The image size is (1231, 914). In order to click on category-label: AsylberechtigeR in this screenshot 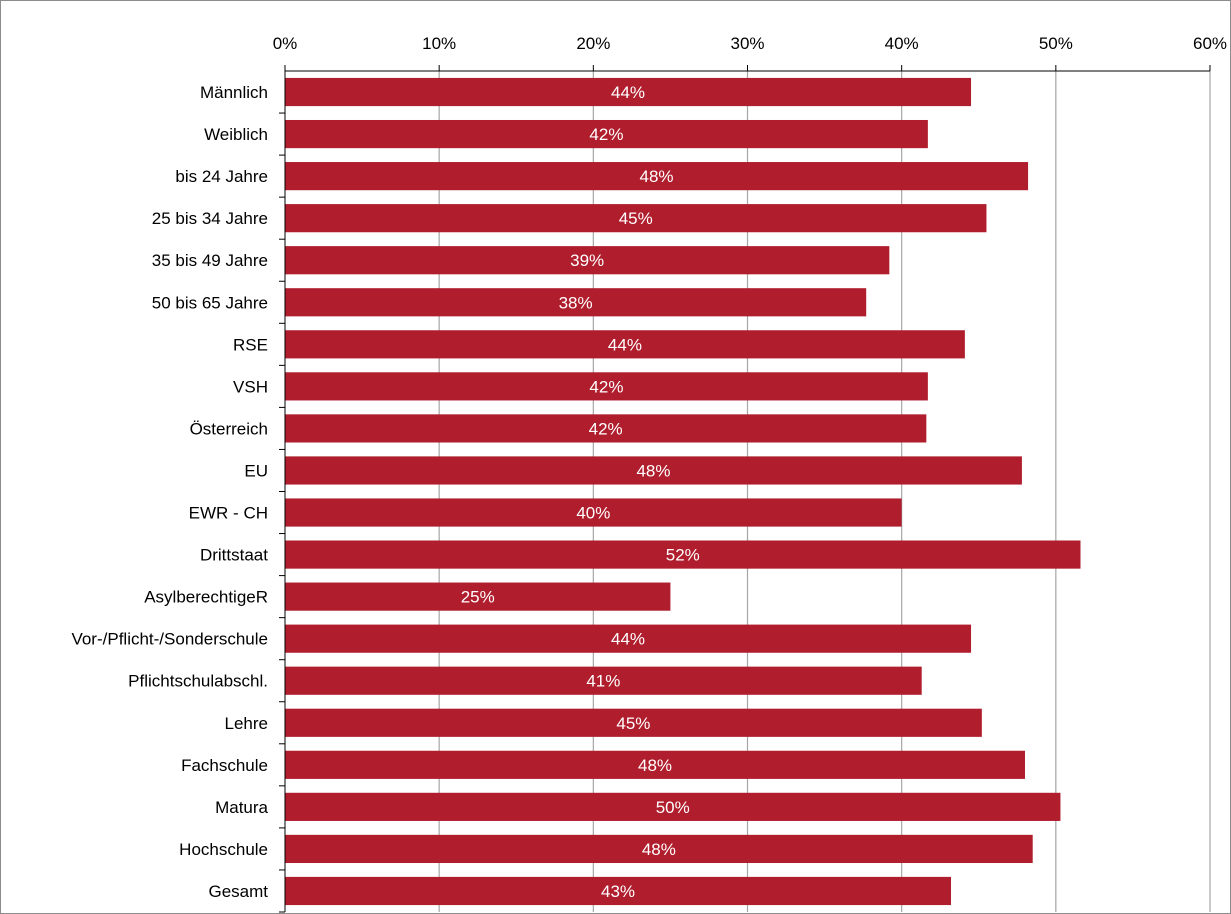, I will do `click(206, 597)`.